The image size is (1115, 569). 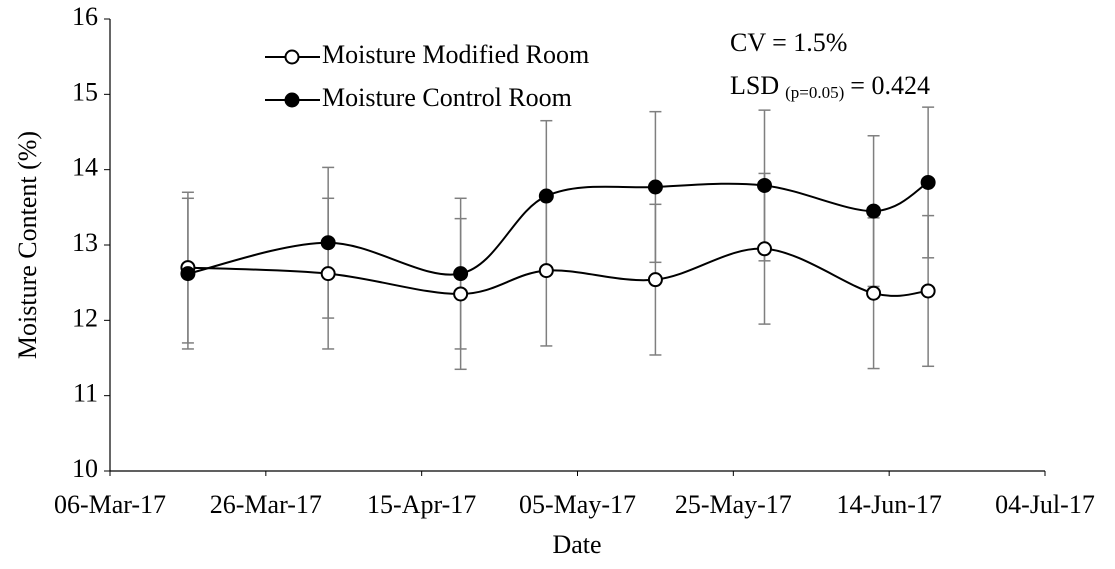 What do you see at coordinates (85, 242) in the screenshot?
I see `y-tick-label: 13` at bounding box center [85, 242].